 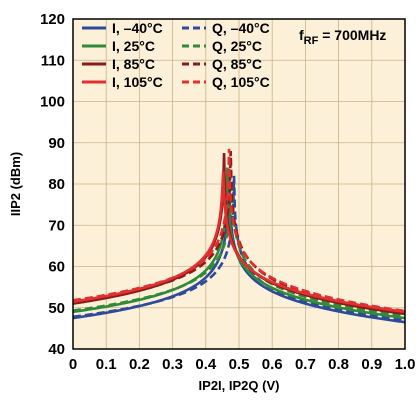 I want to click on x-axis-title: IP2I, IP2Q (V), so click(x=239, y=385).